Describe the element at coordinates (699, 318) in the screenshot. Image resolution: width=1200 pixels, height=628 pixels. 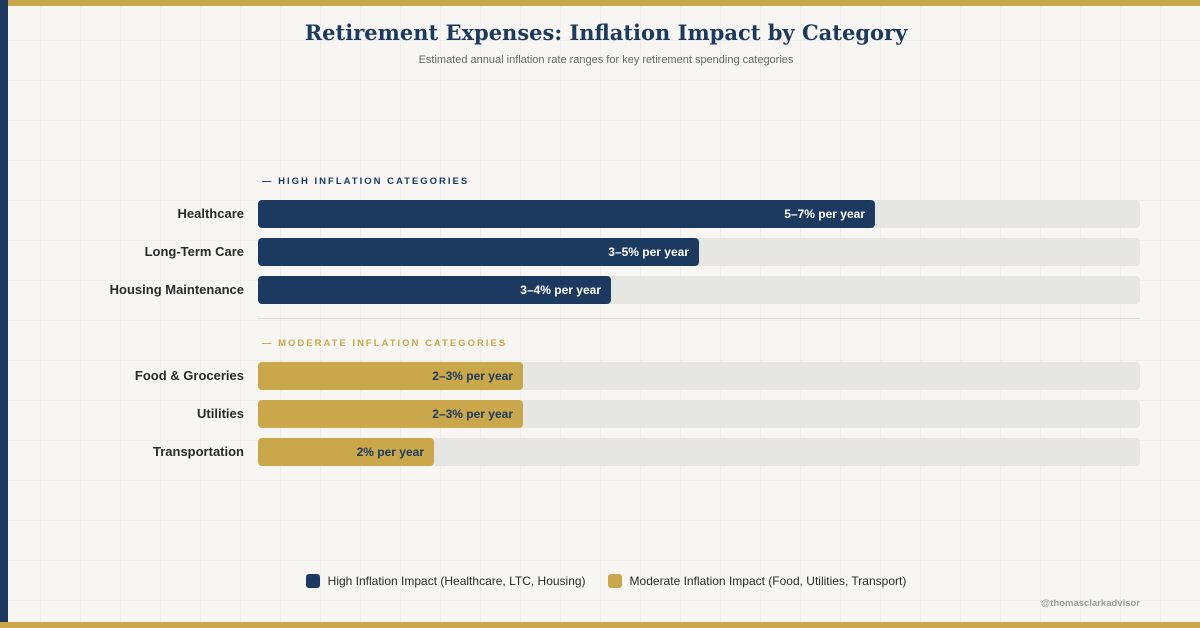
I see `section-divider` at that location.